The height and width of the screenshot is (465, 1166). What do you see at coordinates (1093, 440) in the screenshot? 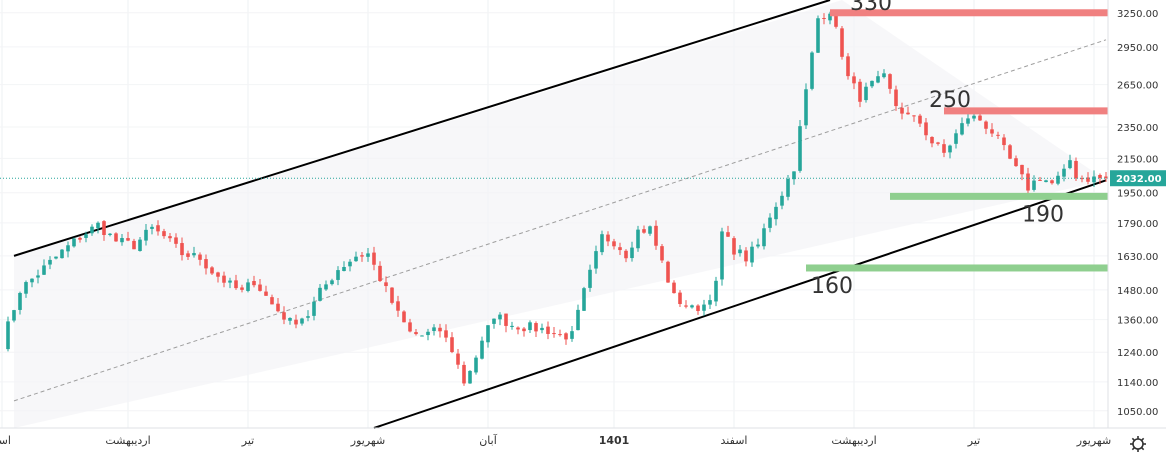
I see `x-tick-label: شهریور` at bounding box center [1093, 440].